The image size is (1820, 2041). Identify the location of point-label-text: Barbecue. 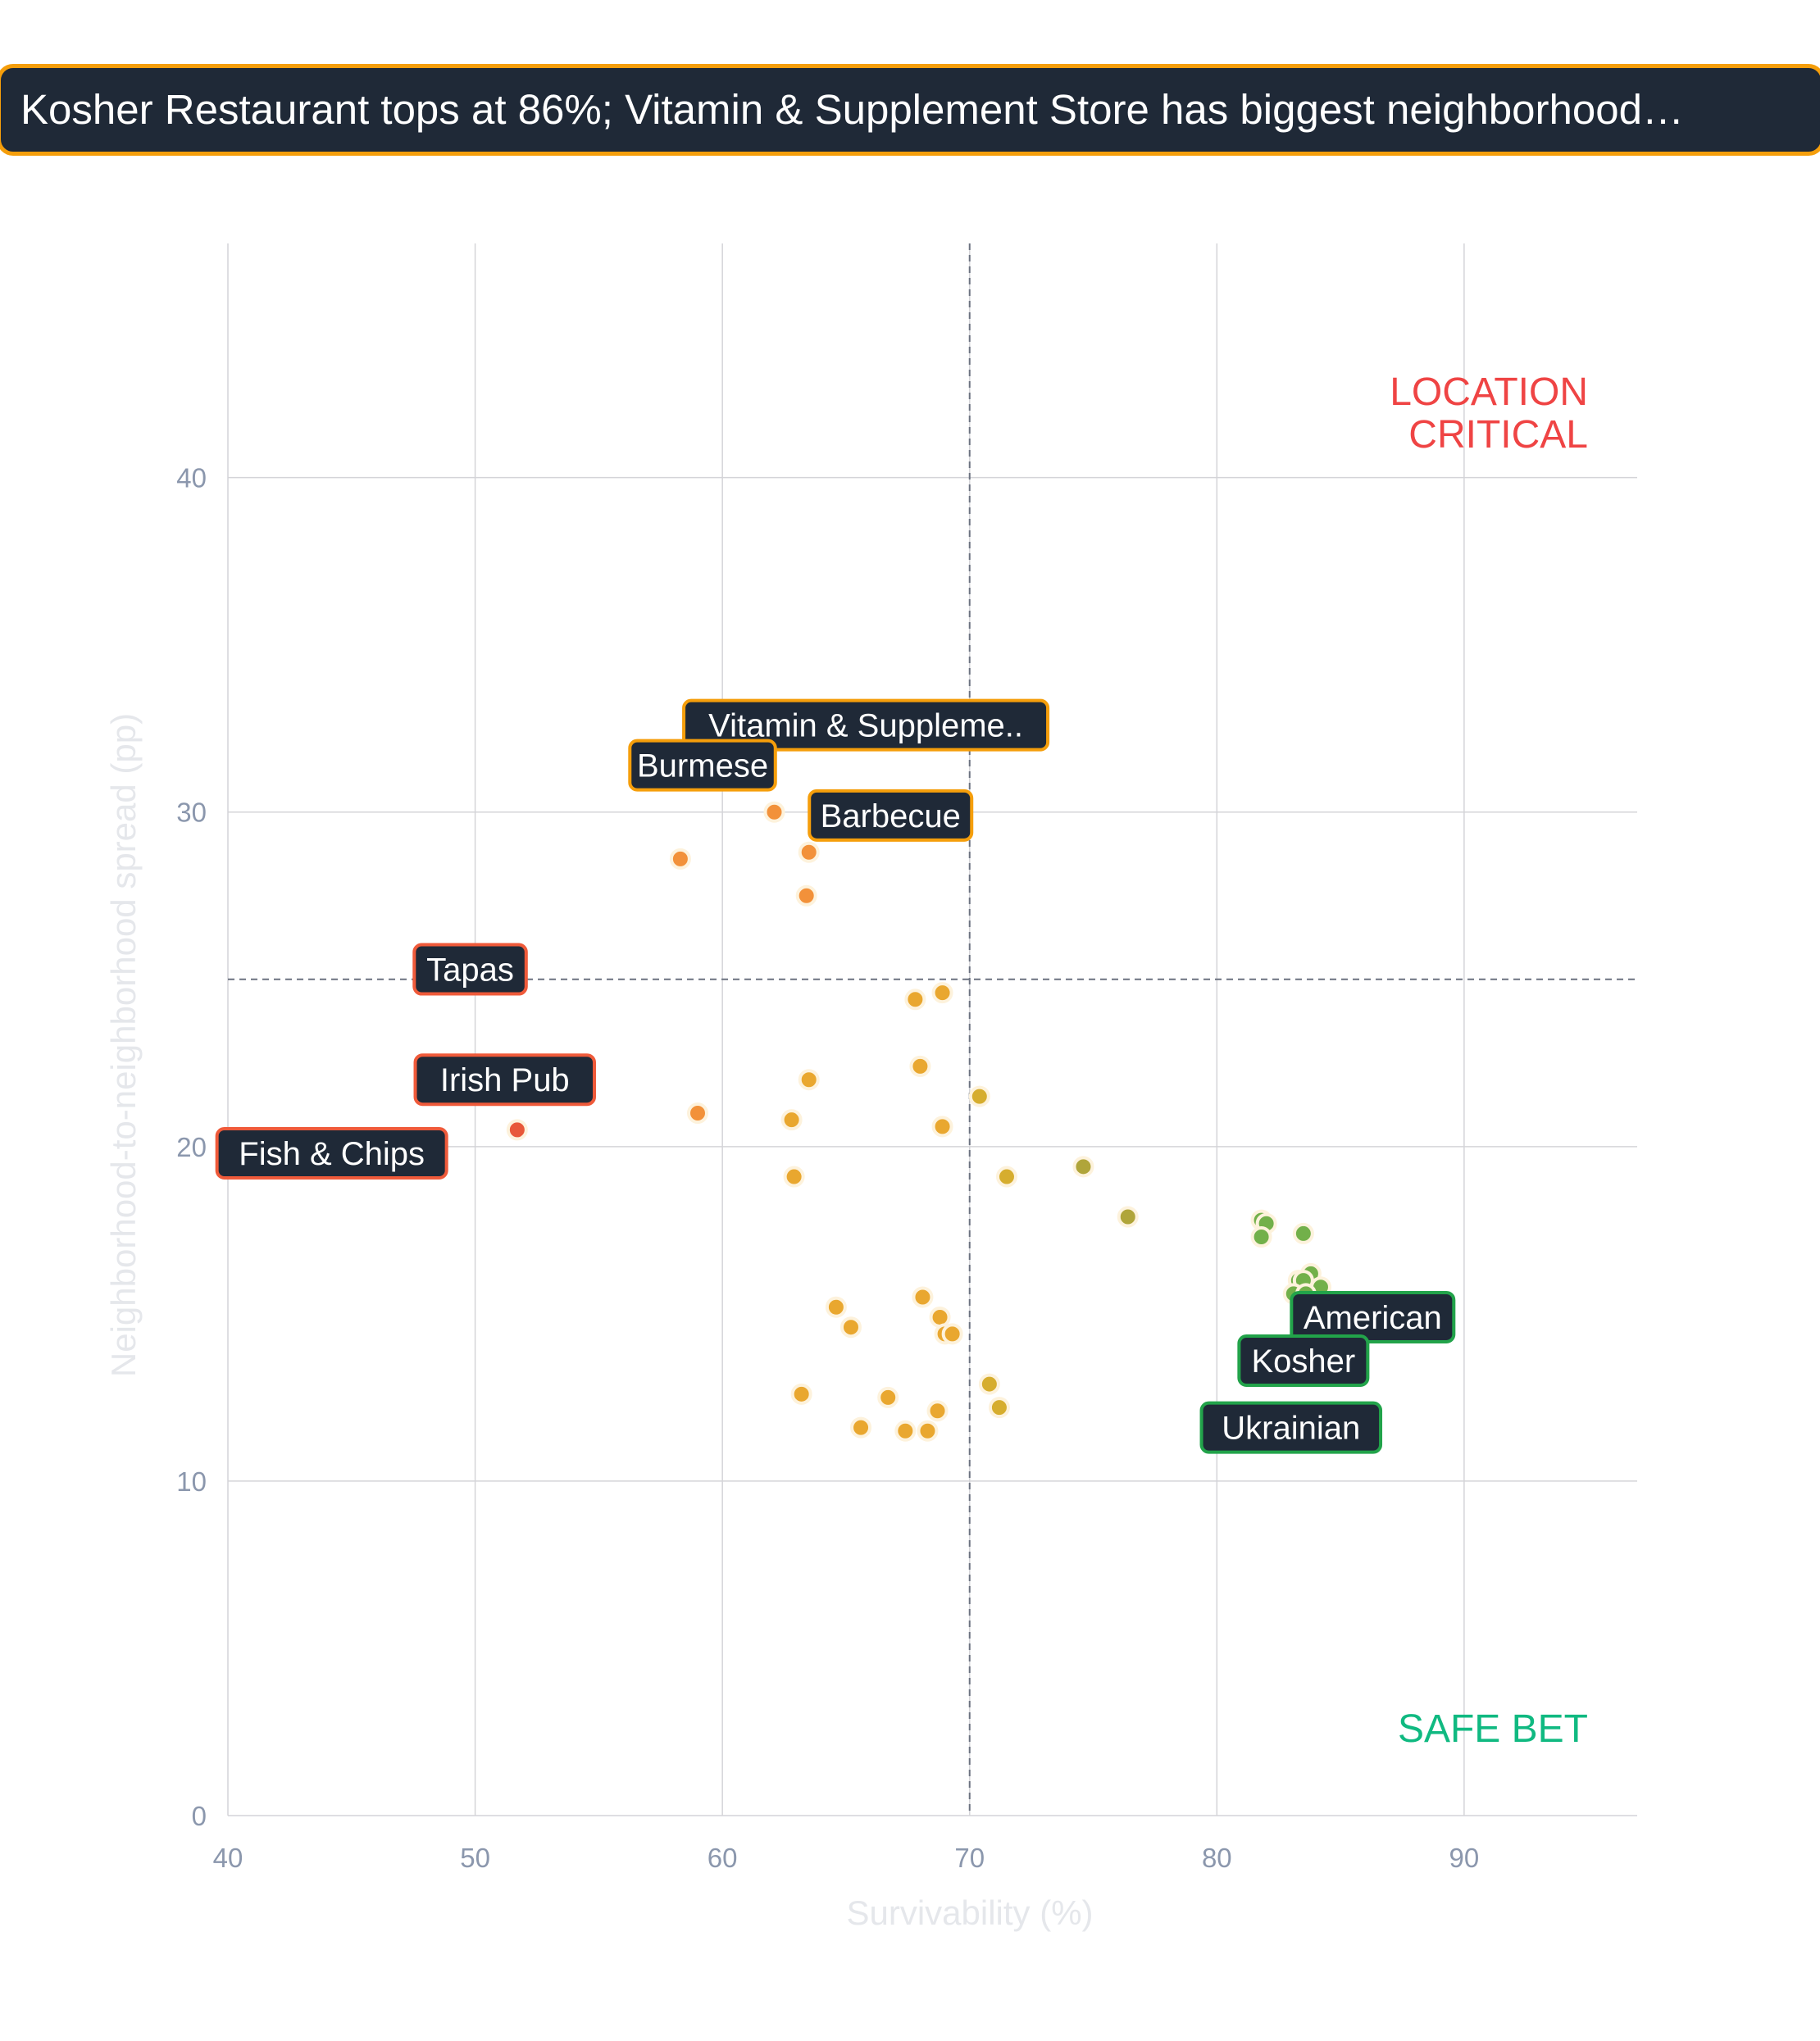
(891, 816).